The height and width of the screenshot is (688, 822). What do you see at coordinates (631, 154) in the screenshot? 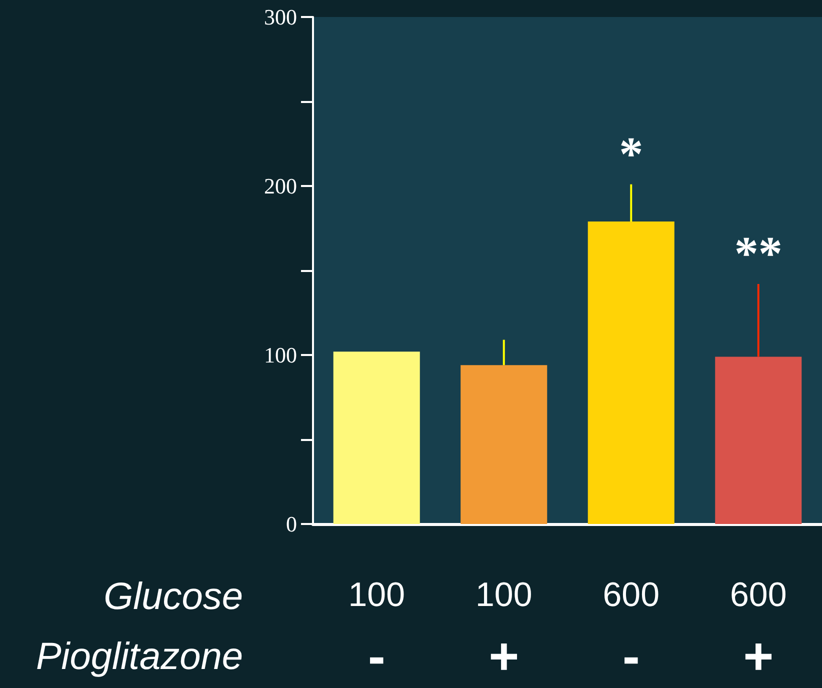
I see `annotation: *` at bounding box center [631, 154].